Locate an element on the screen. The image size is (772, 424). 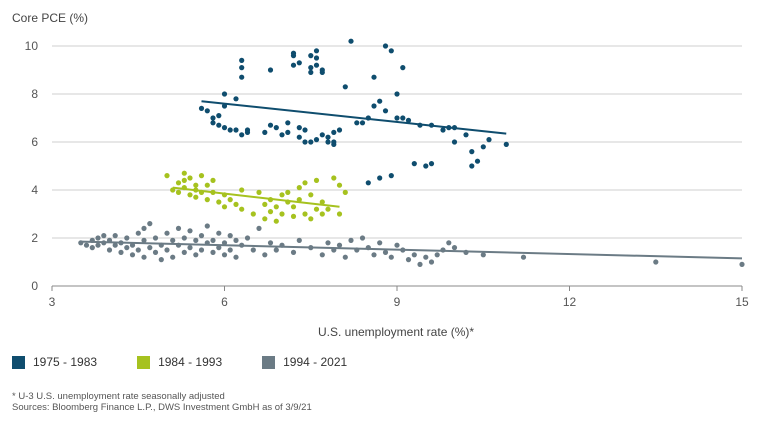
y-tick-labels: 0 2 4 6 8 10 is located at coordinates (32, 166).